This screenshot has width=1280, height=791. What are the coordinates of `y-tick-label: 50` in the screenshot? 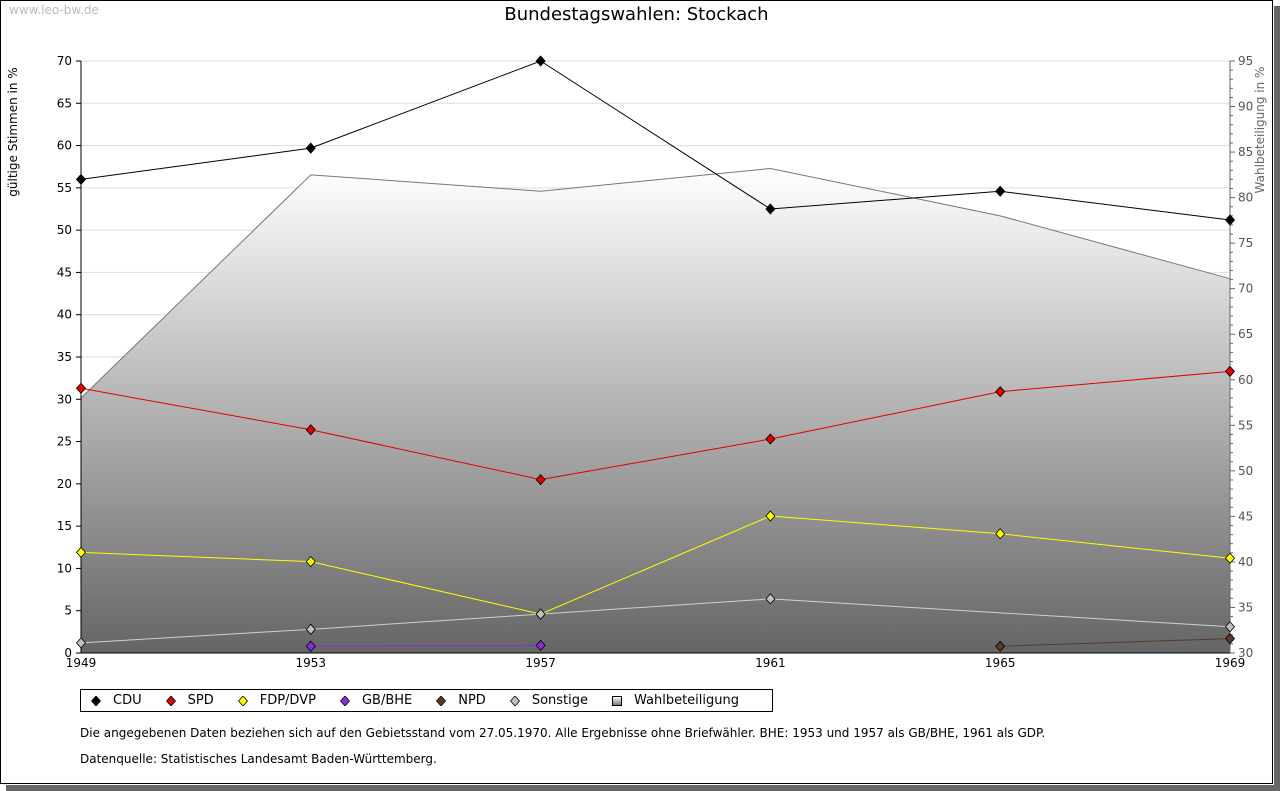 It's located at (64, 230).